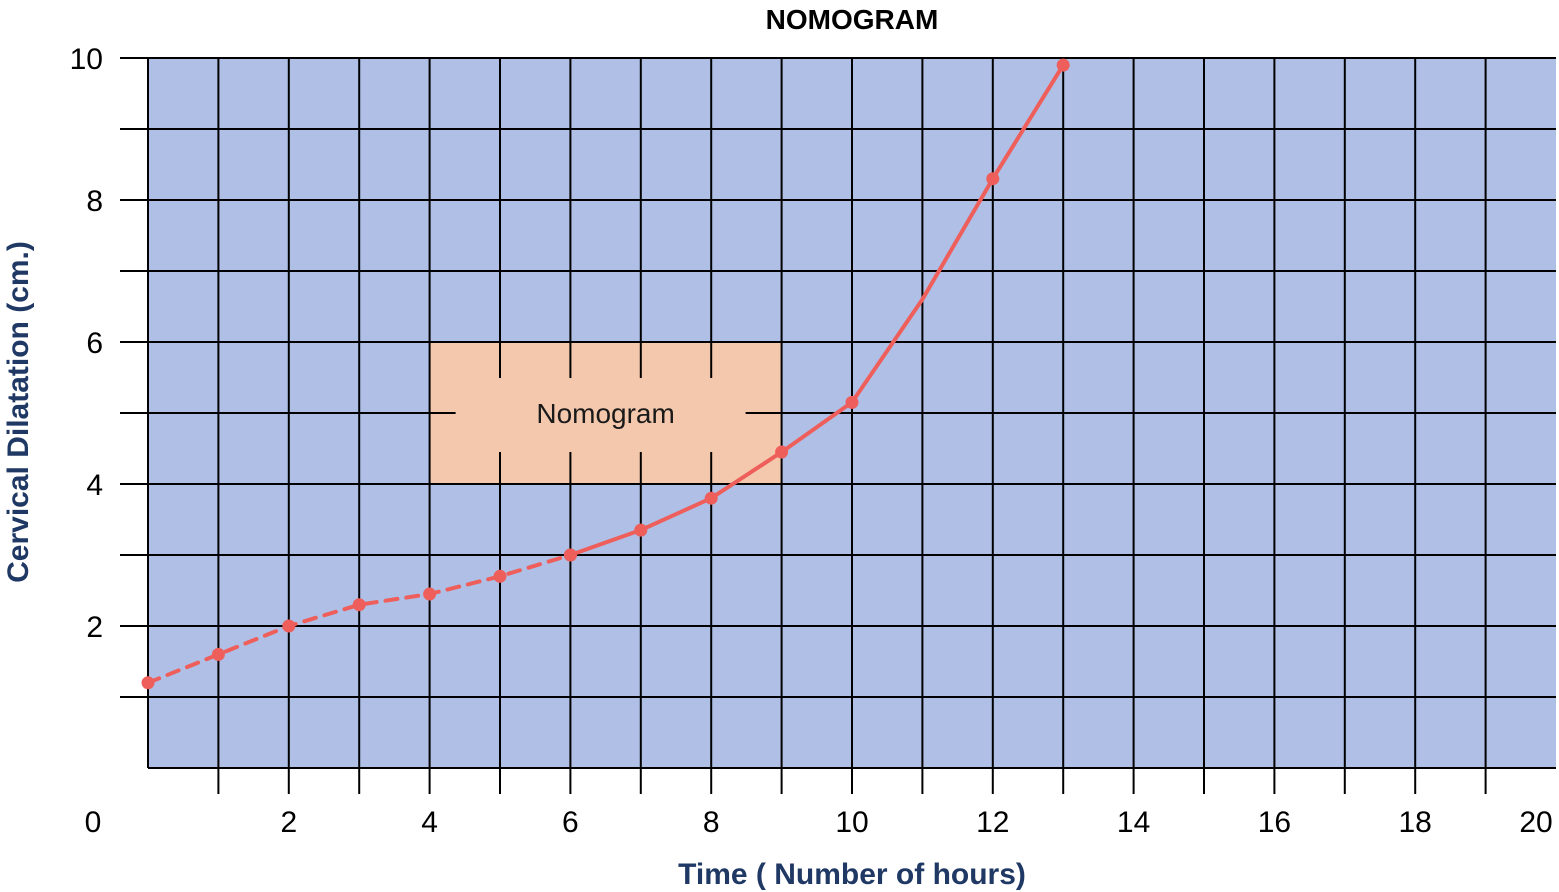  I want to click on y-tick-labels: 2 4 6 8 10, so click(86, 343).